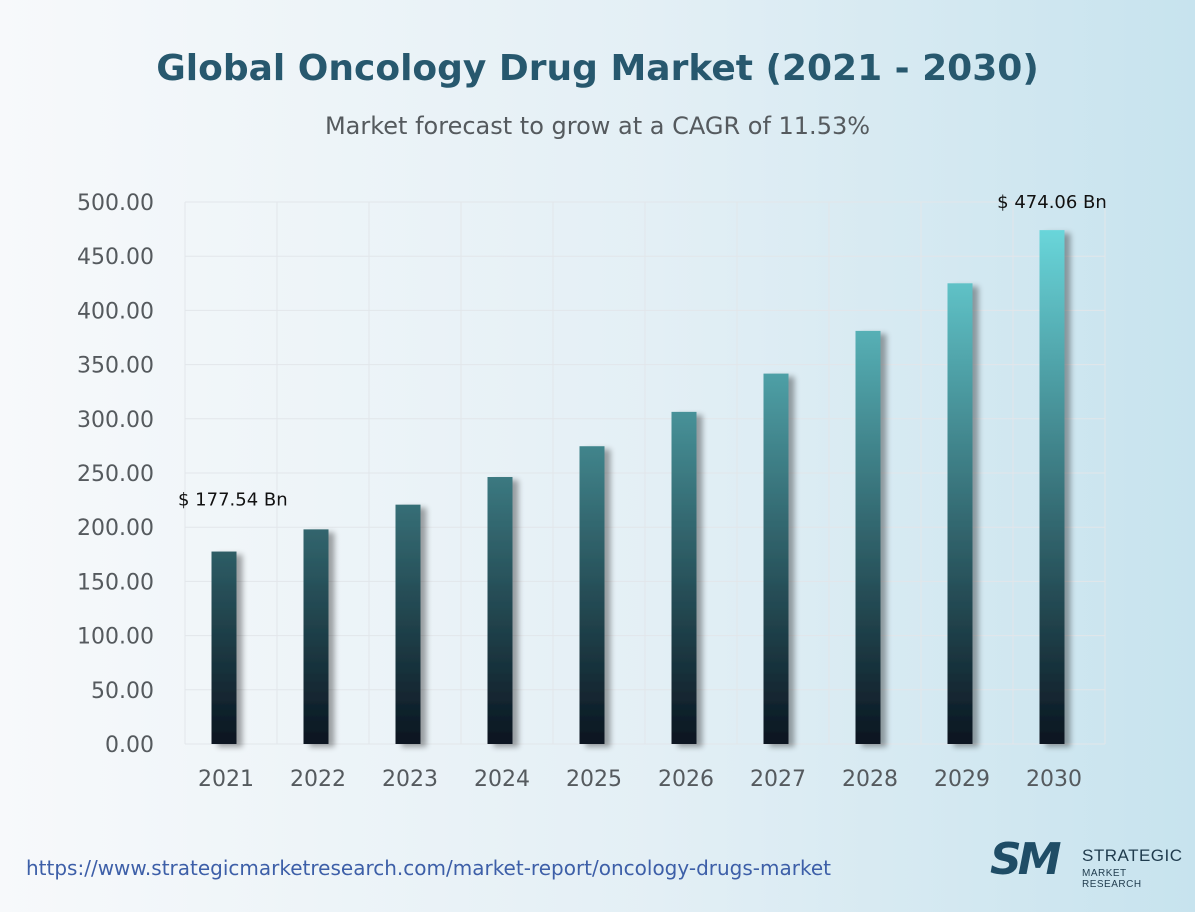  I want to click on y-tick-label: 450.00, so click(115, 257).